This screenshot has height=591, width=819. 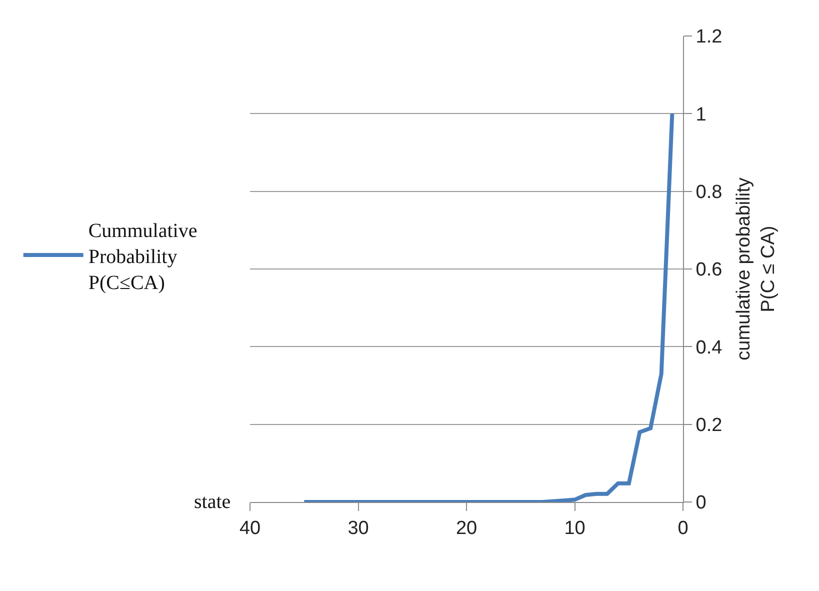 What do you see at coordinates (709, 270) in the screenshot?
I see `y2-tick-label: 0.6` at bounding box center [709, 270].